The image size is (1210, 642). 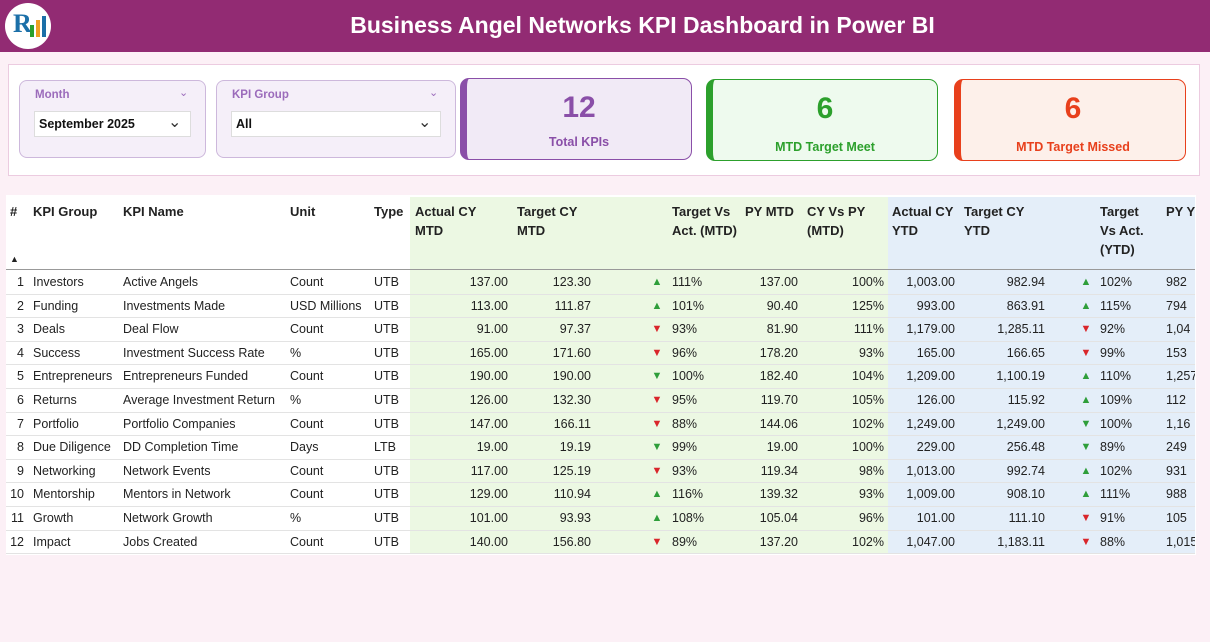 What do you see at coordinates (1116, 376) in the screenshot?
I see `table-cell: 110%` at bounding box center [1116, 376].